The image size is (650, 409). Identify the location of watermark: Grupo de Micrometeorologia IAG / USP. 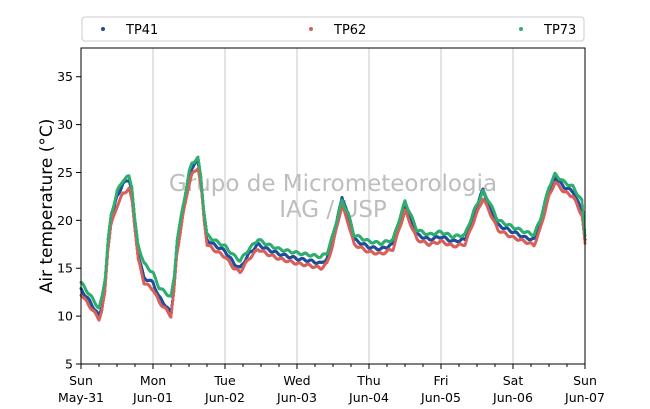
(333, 197).